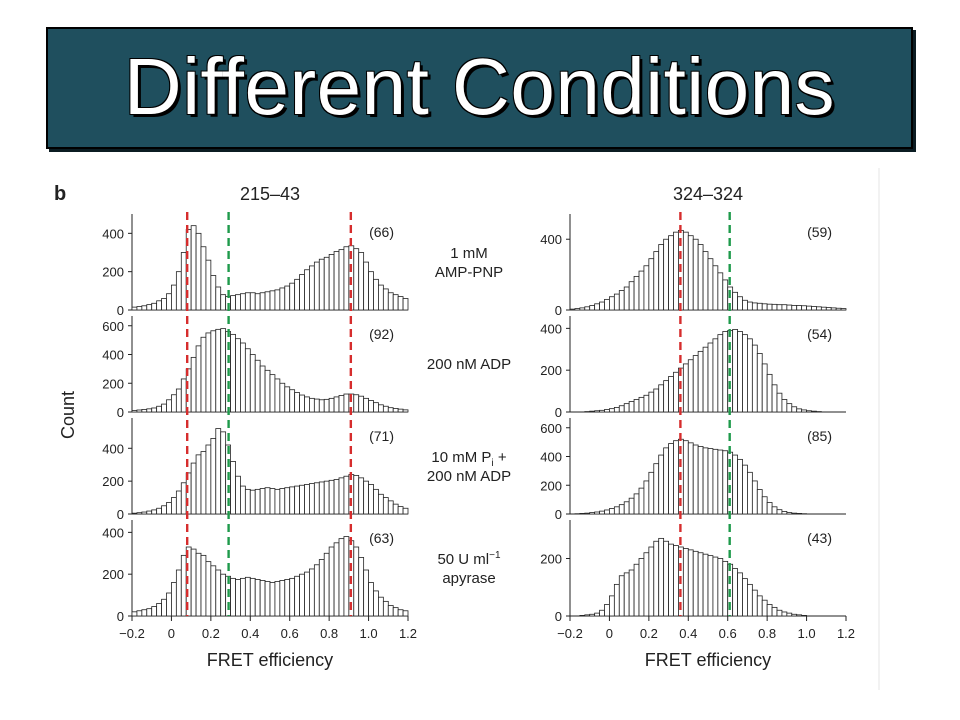 The height and width of the screenshot is (720, 960). I want to click on condition-label: 200 nM ADP, so click(469, 364).